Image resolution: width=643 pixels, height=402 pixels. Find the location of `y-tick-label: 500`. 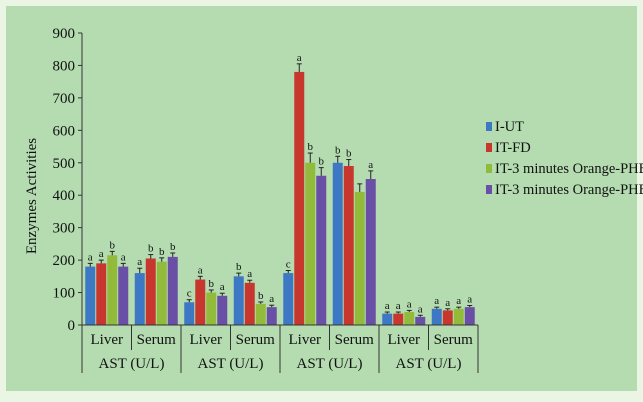

y-tick-label: 500 is located at coordinates (64, 164).